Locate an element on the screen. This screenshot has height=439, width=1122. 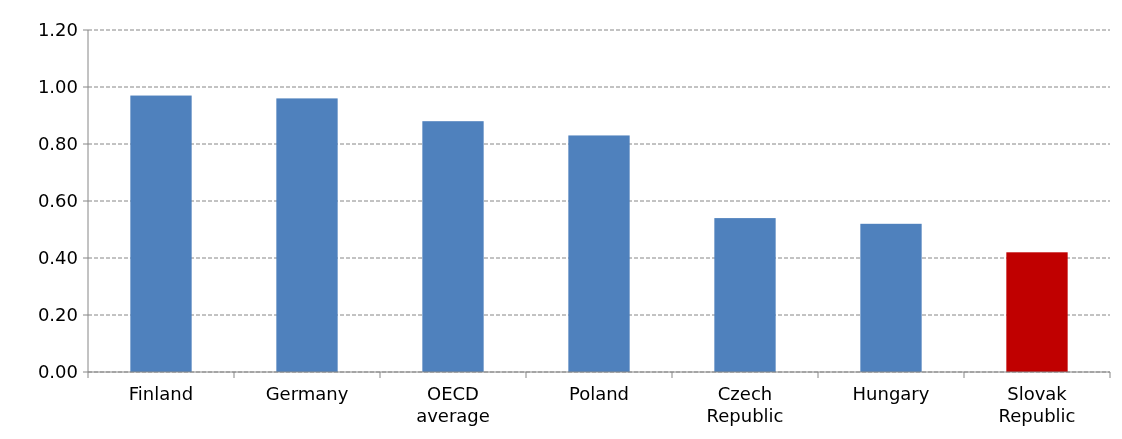
x-tick-label: OECD average is located at coordinates (453, 404).